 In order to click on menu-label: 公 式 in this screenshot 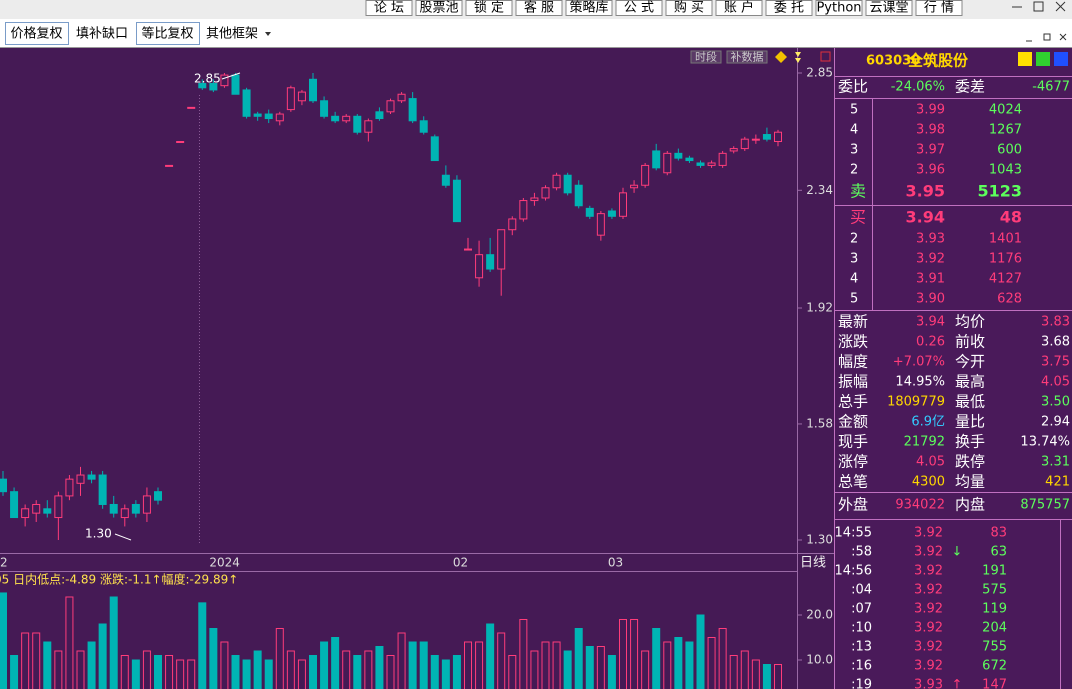, I will do `click(639, 8)`.